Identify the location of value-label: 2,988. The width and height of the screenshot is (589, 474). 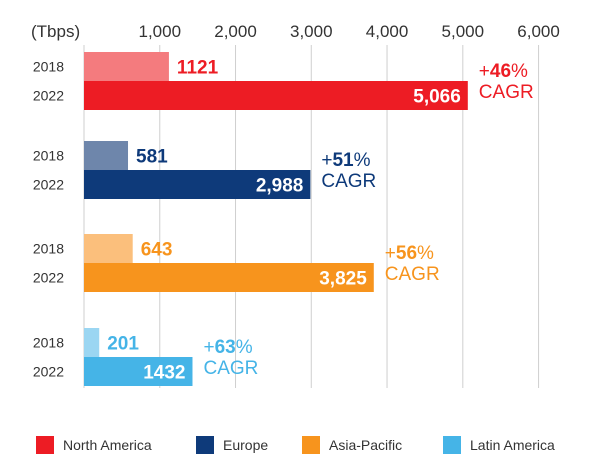
(280, 186).